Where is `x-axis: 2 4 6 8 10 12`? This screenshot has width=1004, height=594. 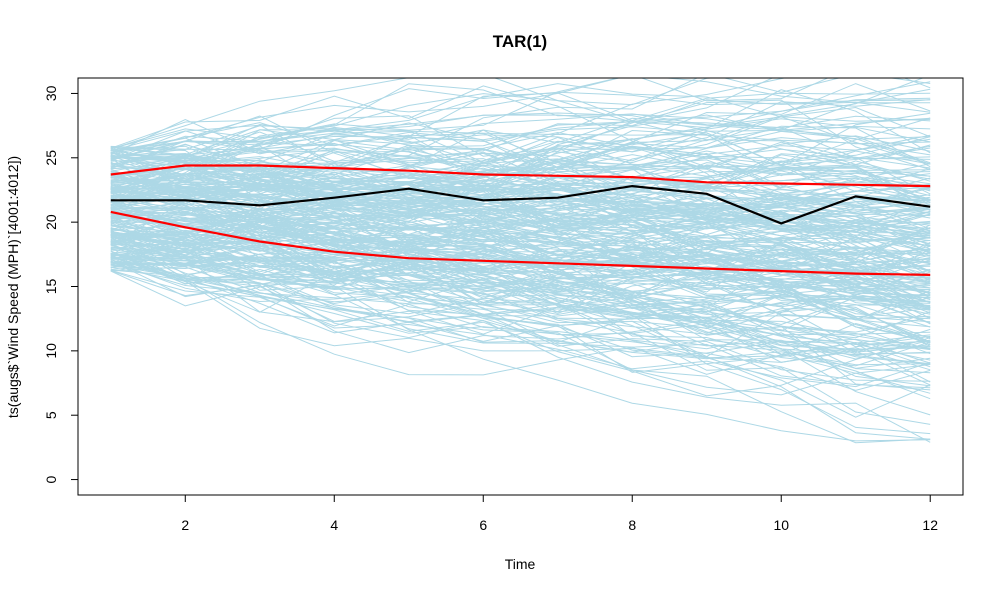 x-axis: 2 4 6 8 10 12 is located at coordinates (559, 513).